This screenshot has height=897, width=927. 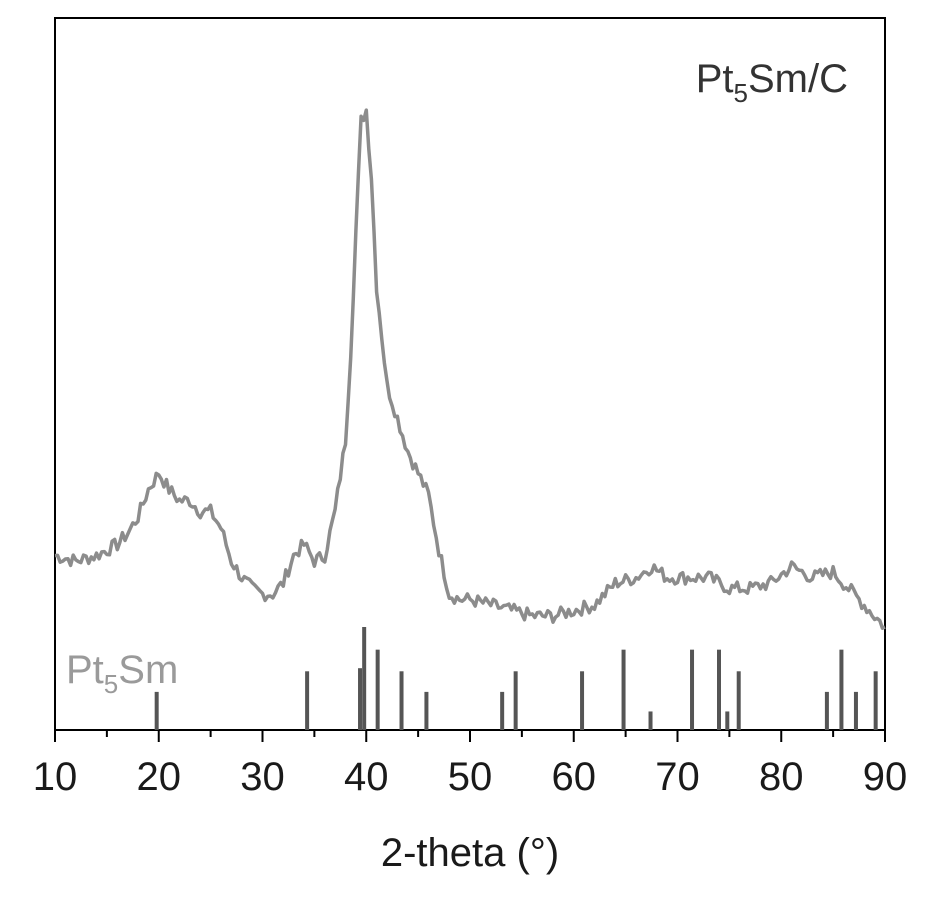 I want to click on x-tick-label: 70, so click(x=677, y=777).